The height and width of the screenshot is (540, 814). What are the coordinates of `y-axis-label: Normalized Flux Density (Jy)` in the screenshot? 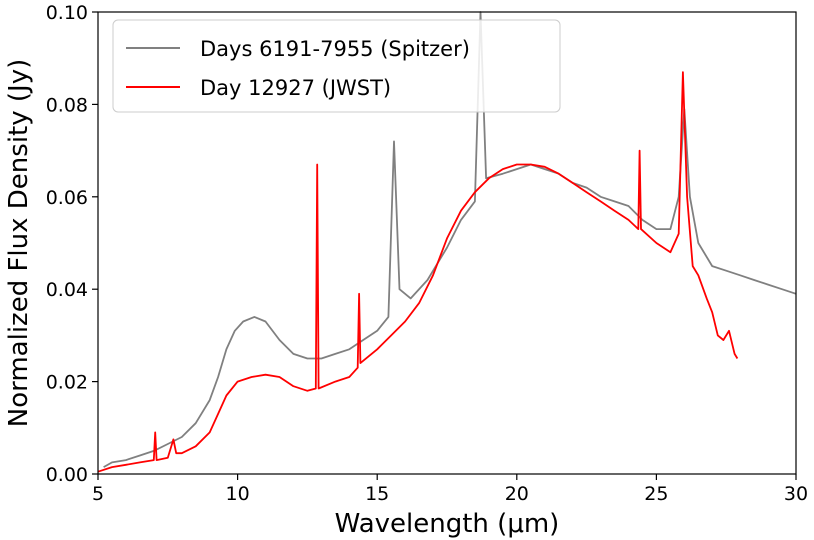 It's located at (19, 243).